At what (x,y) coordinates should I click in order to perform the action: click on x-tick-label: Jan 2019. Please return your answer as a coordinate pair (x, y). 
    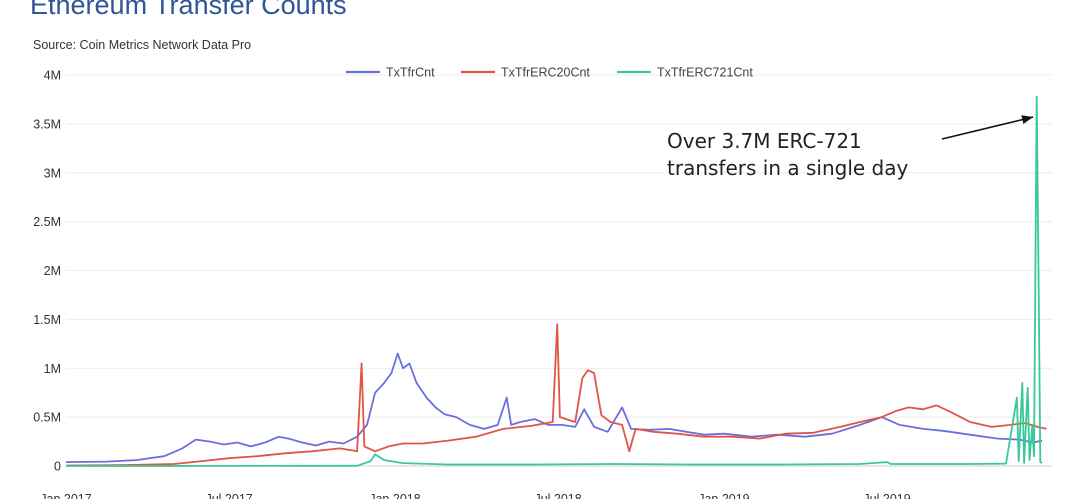
    Looking at the image, I should click on (723, 495).